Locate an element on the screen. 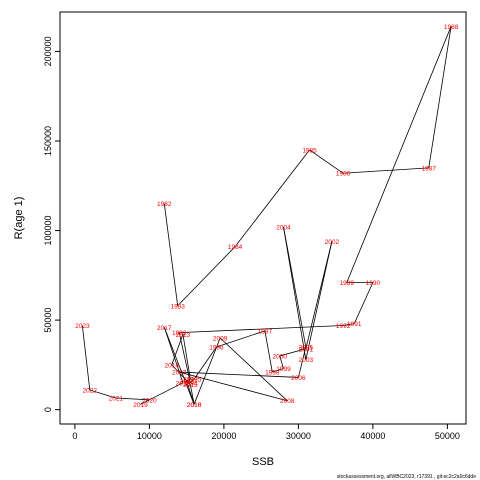 The width and height of the screenshot is (480, 480). year-label-1991: 1991 is located at coordinates (354, 324).